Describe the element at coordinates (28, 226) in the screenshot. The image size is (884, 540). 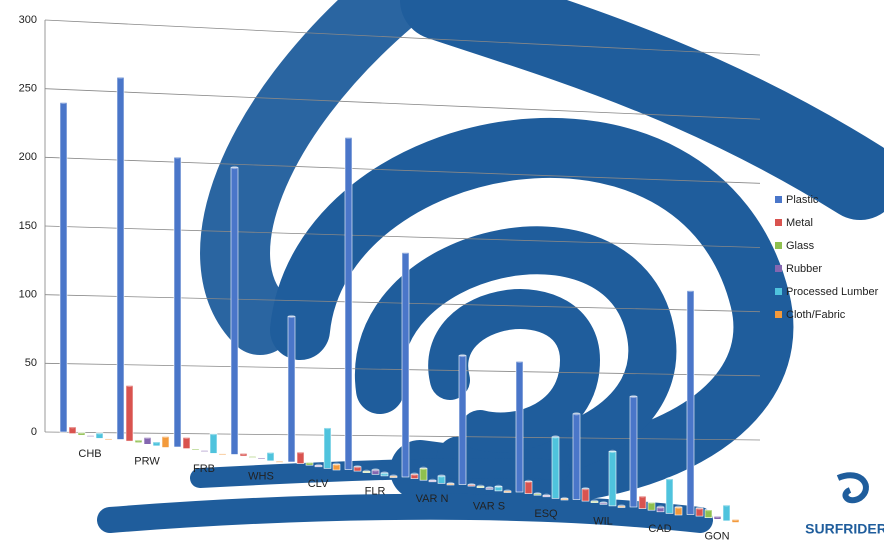
I see `y-tick-label: 150` at that location.